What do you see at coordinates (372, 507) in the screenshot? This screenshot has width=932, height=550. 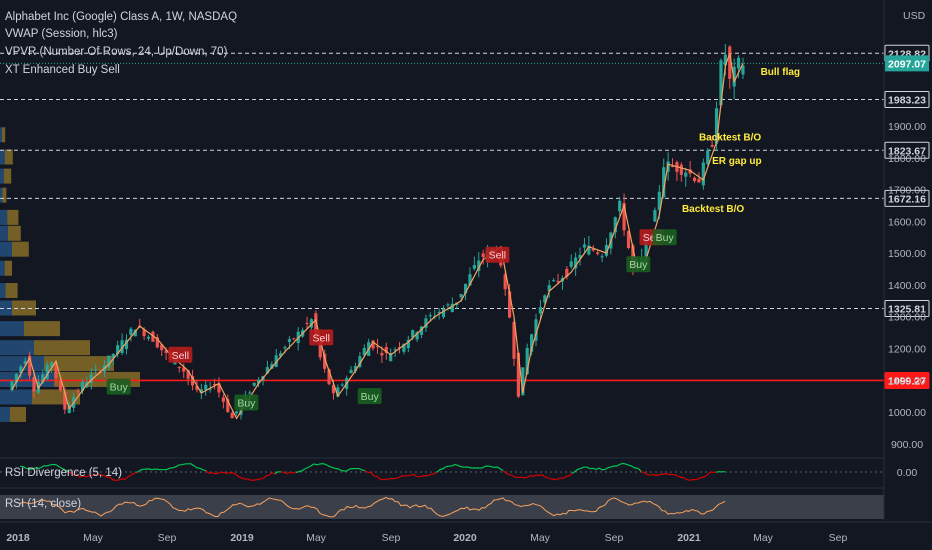 I see `rsi-line` at bounding box center [372, 507].